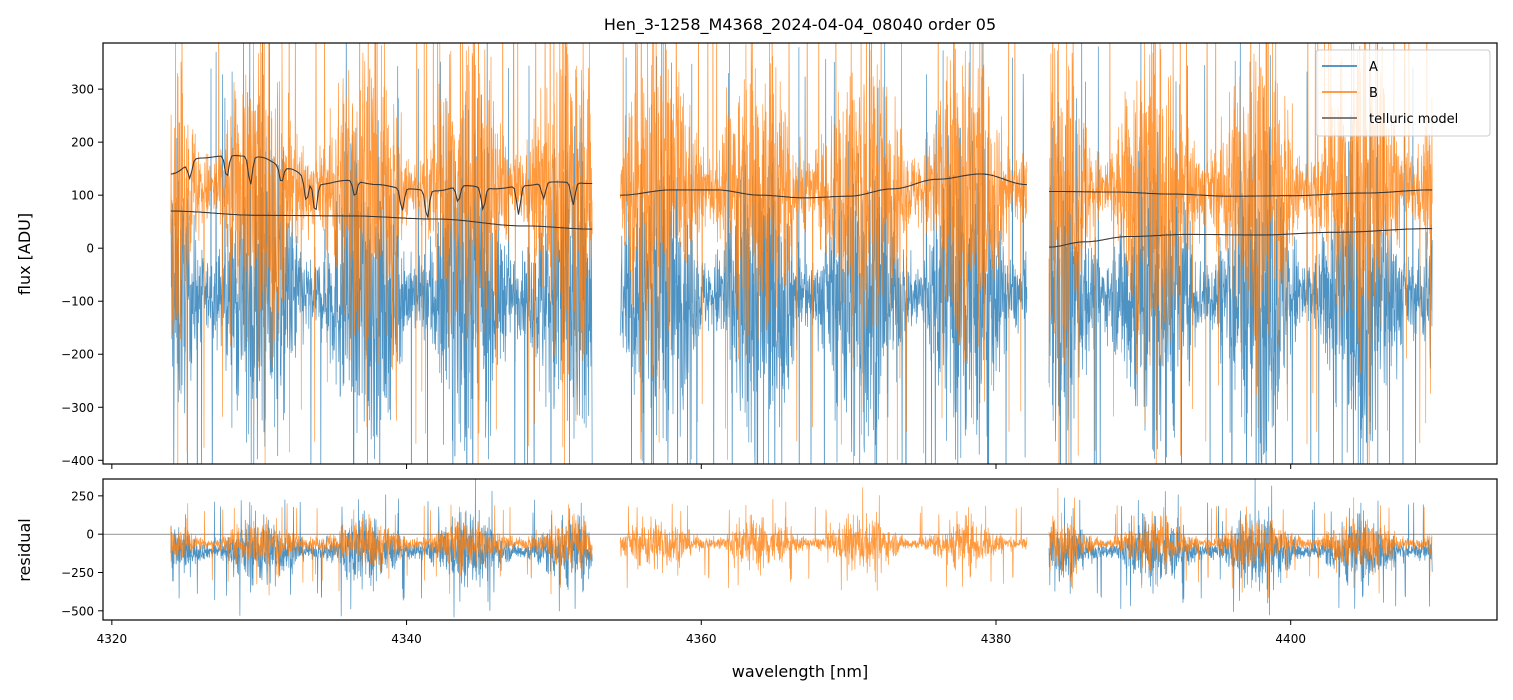 The height and width of the screenshot is (700, 1513). I want to click on legend-label-a: A, so click(1373, 67).